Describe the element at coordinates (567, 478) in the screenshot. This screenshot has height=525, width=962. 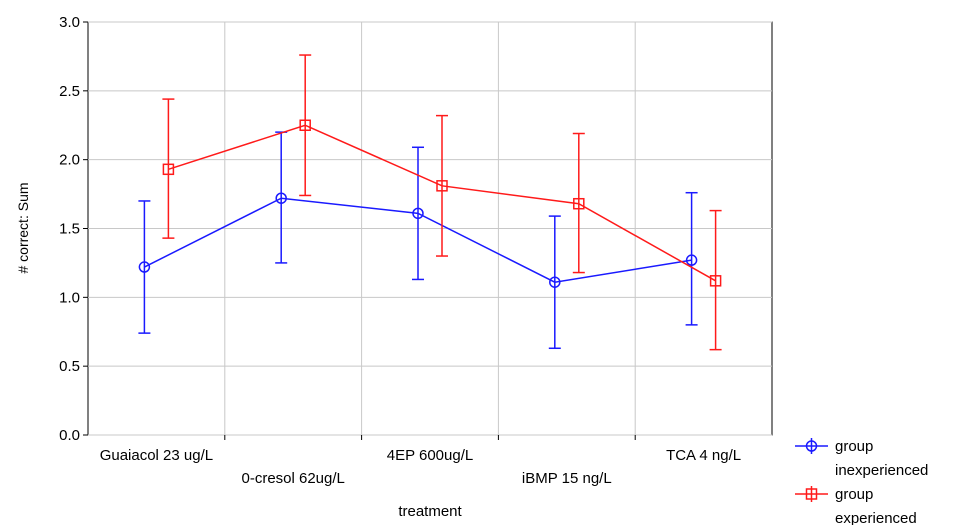
I see `x-tick-label: iBMP 15 ng/L` at that location.